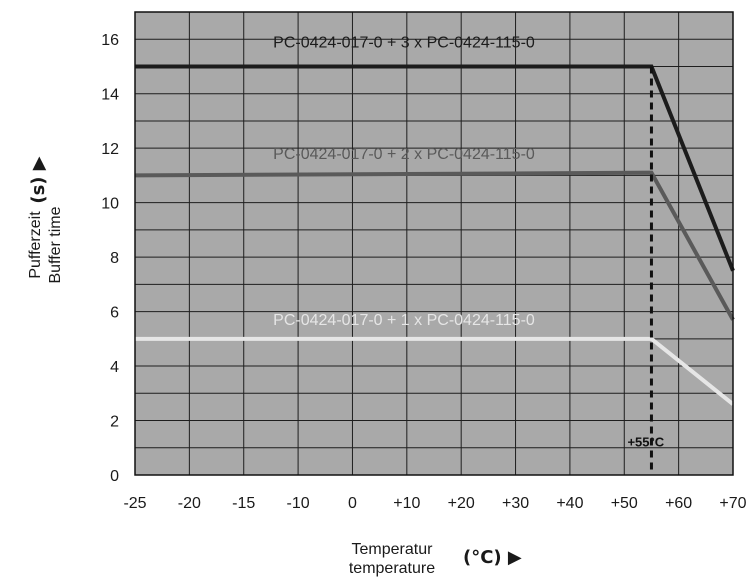 This screenshot has width=752, height=577. Describe the element at coordinates (45, 244) in the screenshot. I see `y-axis-title: Pufferzeit Buffer time` at that location.